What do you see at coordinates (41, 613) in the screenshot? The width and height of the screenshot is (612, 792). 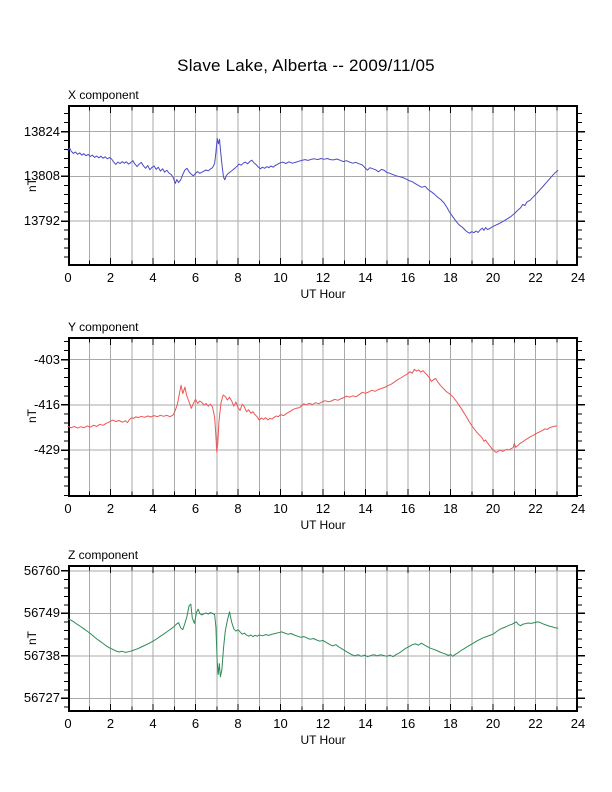 I see `y-tick-label: 56749` at bounding box center [41, 613].